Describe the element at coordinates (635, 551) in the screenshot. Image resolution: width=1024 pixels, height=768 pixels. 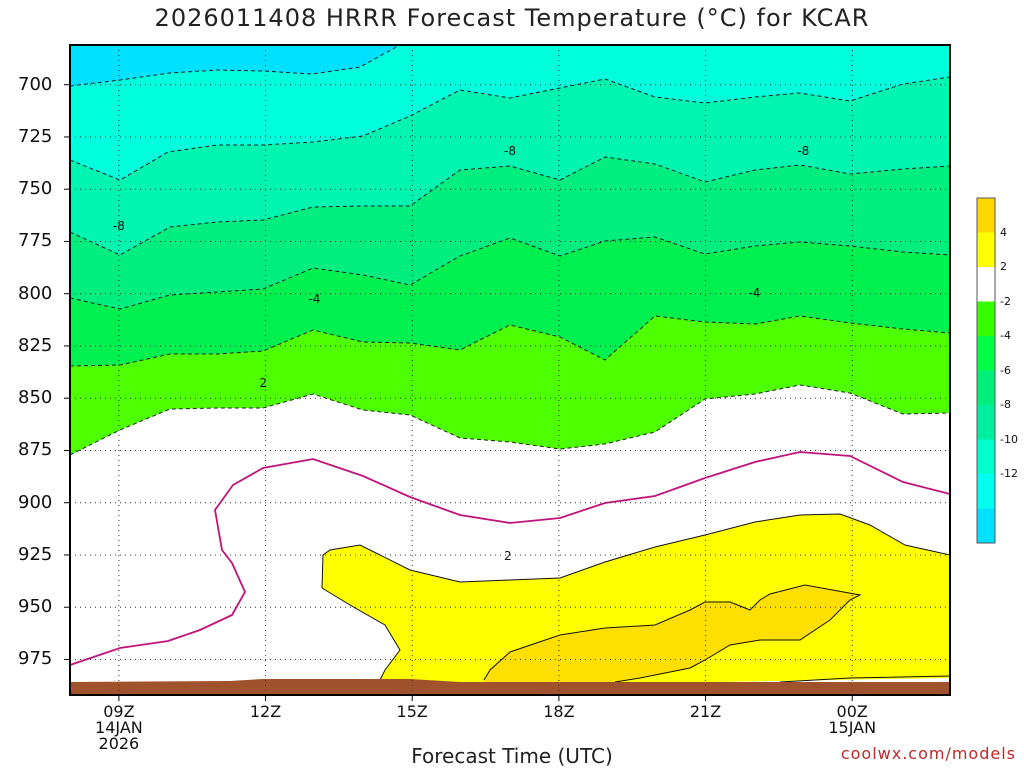
I see `contour-plus2` at that location.